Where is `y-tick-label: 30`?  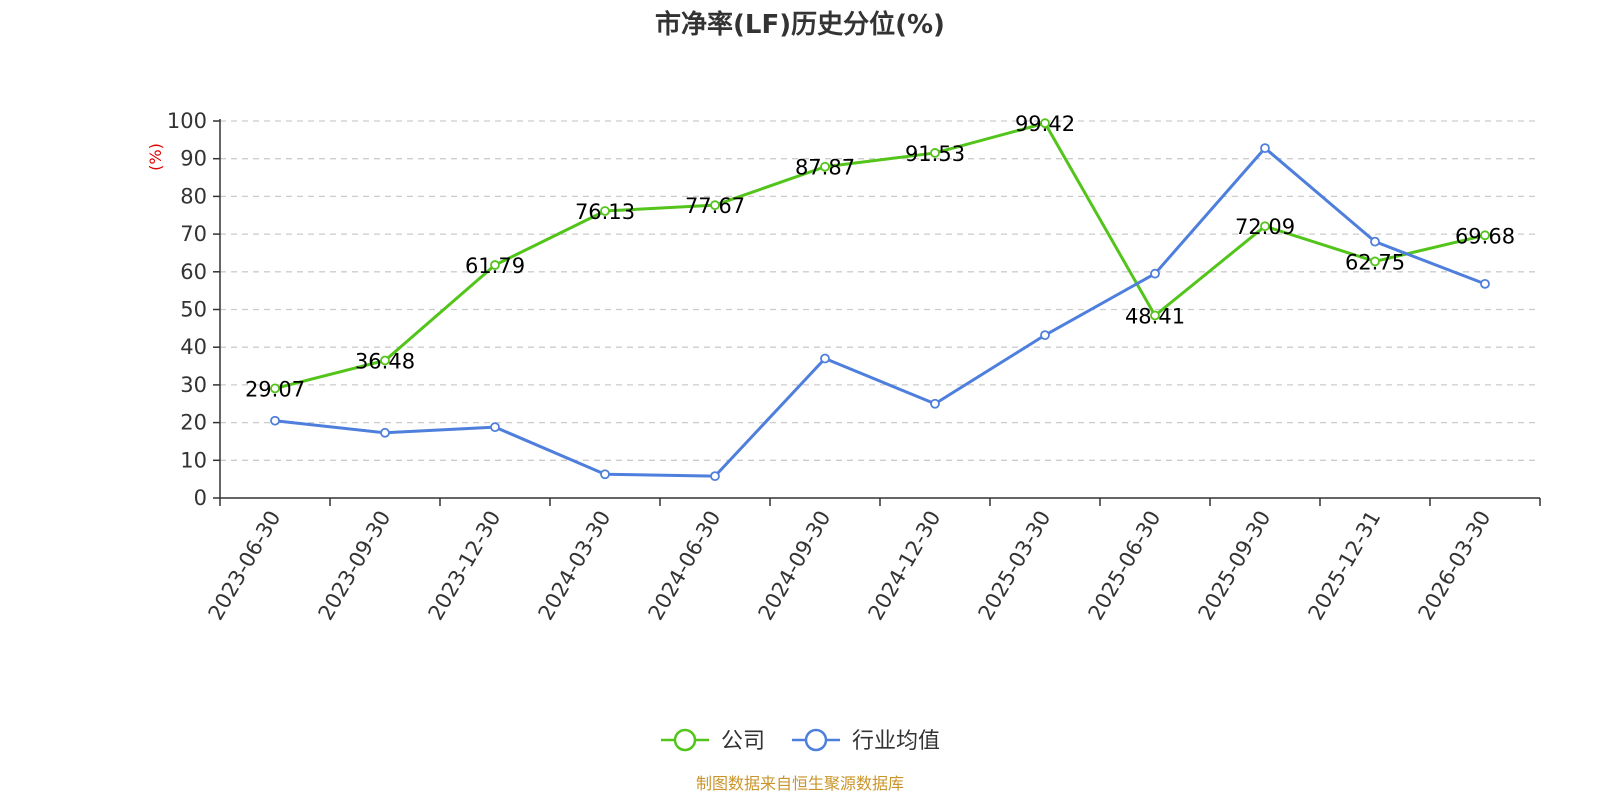
y-tick-label: 30 is located at coordinates (193, 385).